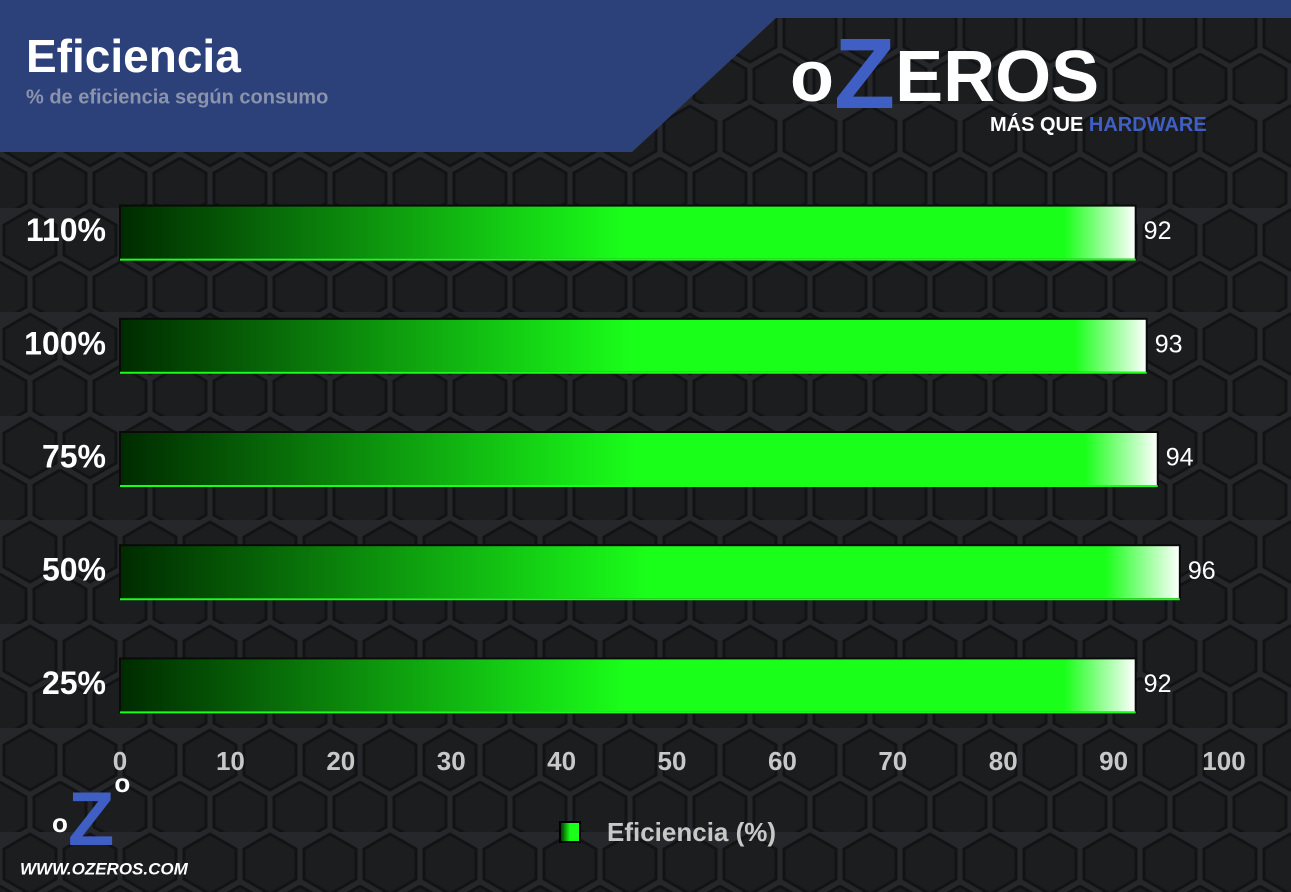 The image size is (1291, 892). I want to click on tagline-part: MÁS QUE, so click(1036, 124).